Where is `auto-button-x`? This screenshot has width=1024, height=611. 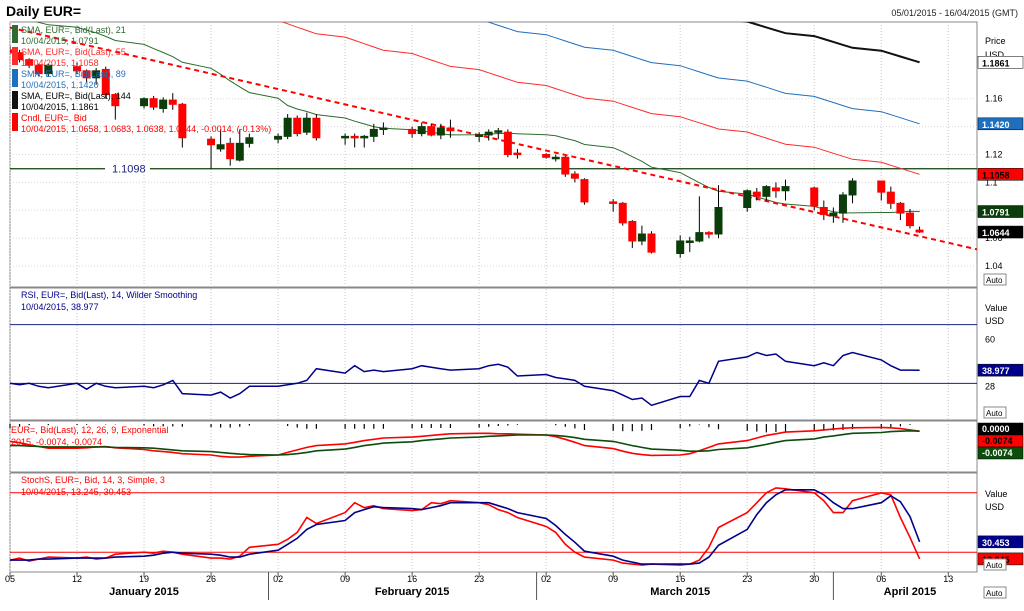
auto-button-x is located at coordinates (995, 592).